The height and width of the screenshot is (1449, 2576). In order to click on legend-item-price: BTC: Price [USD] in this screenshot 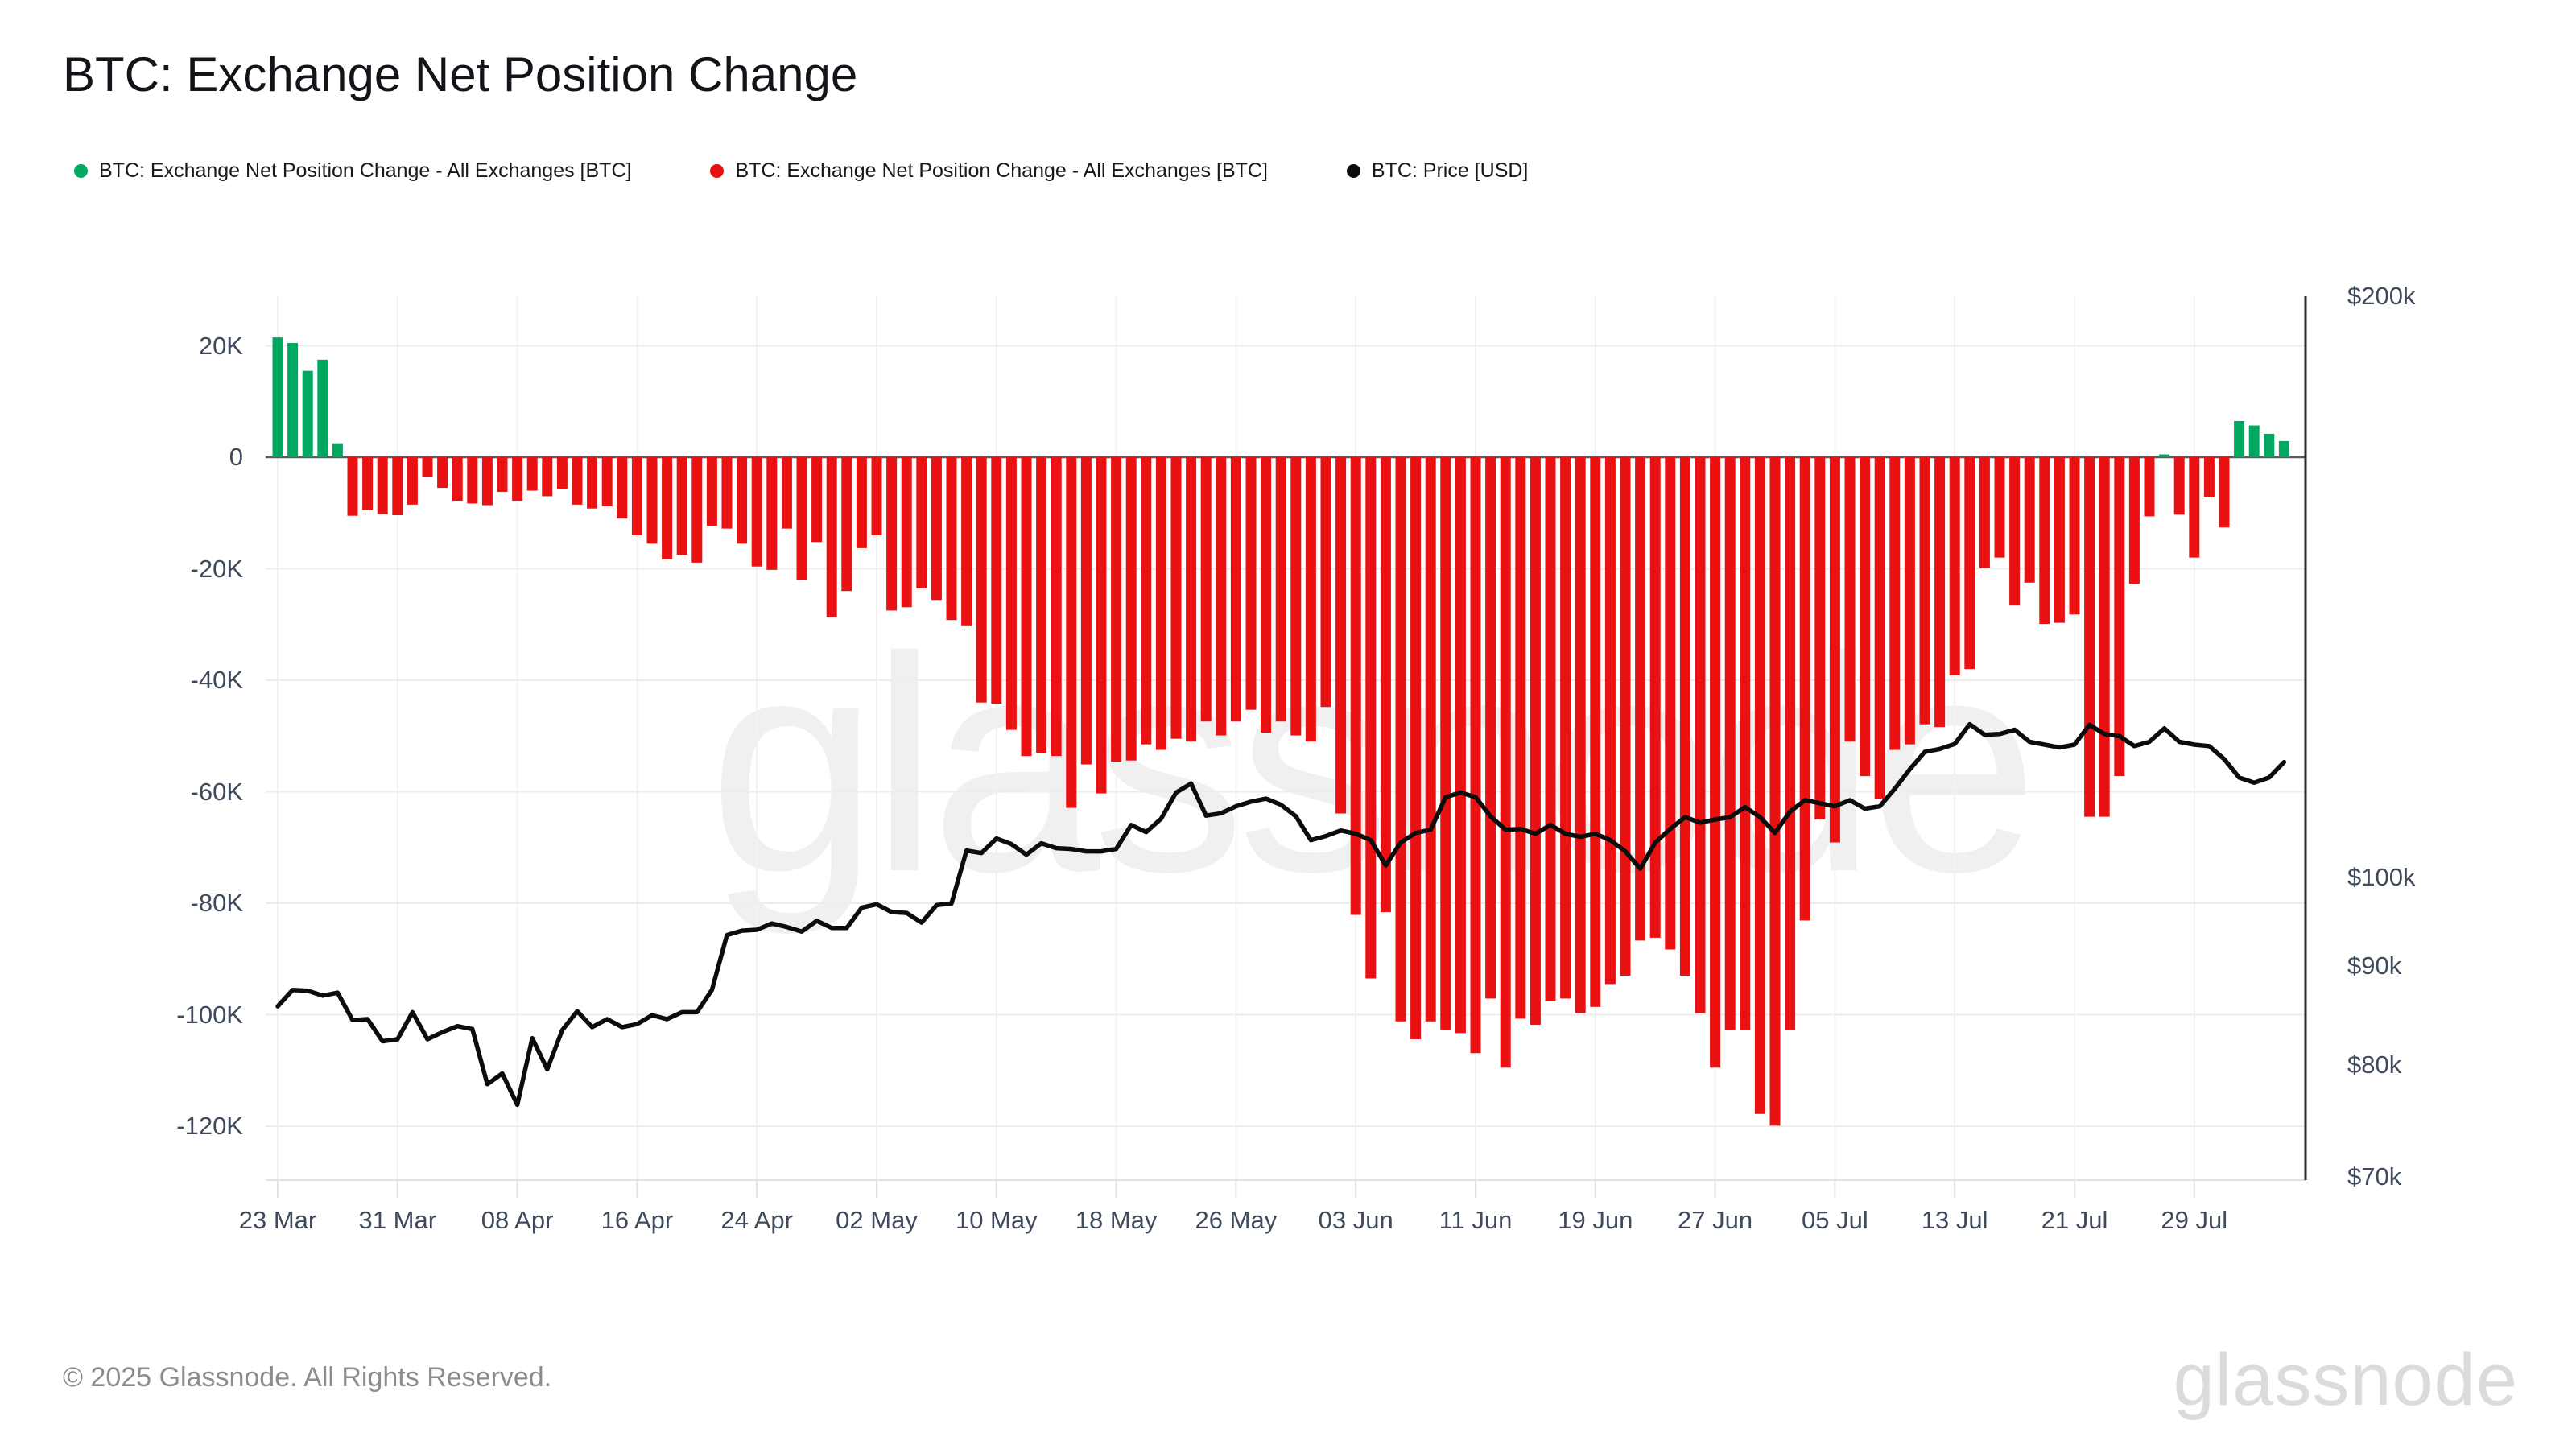, I will do `click(1437, 171)`.